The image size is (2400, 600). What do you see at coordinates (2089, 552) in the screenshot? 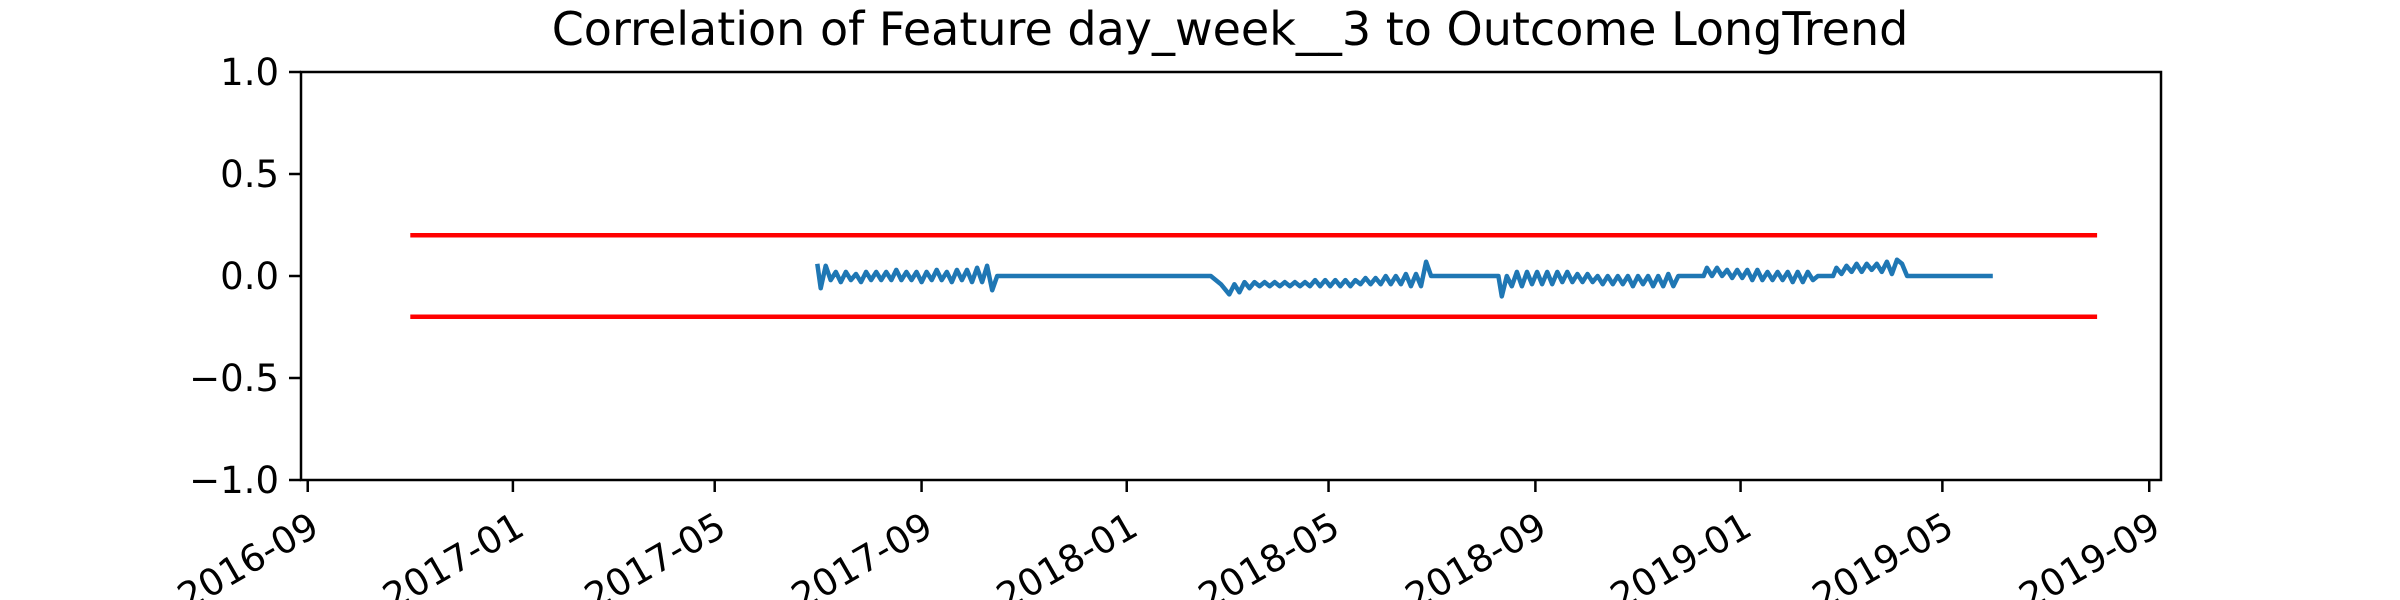
I see `x-tick-label: 2019-09` at bounding box center [2089, 552].